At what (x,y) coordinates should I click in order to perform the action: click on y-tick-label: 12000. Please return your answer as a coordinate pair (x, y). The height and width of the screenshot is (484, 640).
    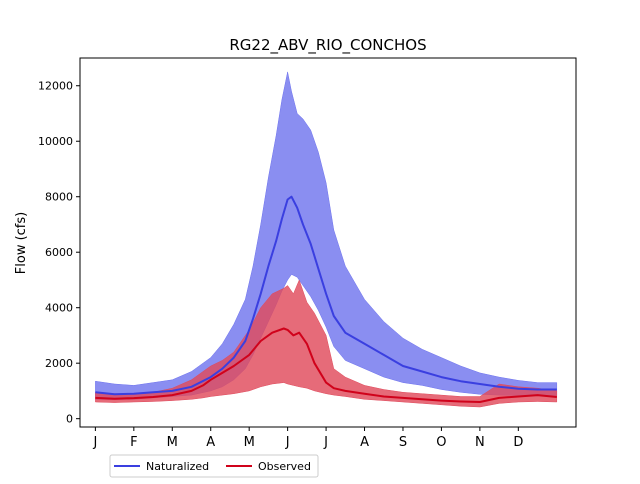
    Looking at the image, I should click on (55, 86).